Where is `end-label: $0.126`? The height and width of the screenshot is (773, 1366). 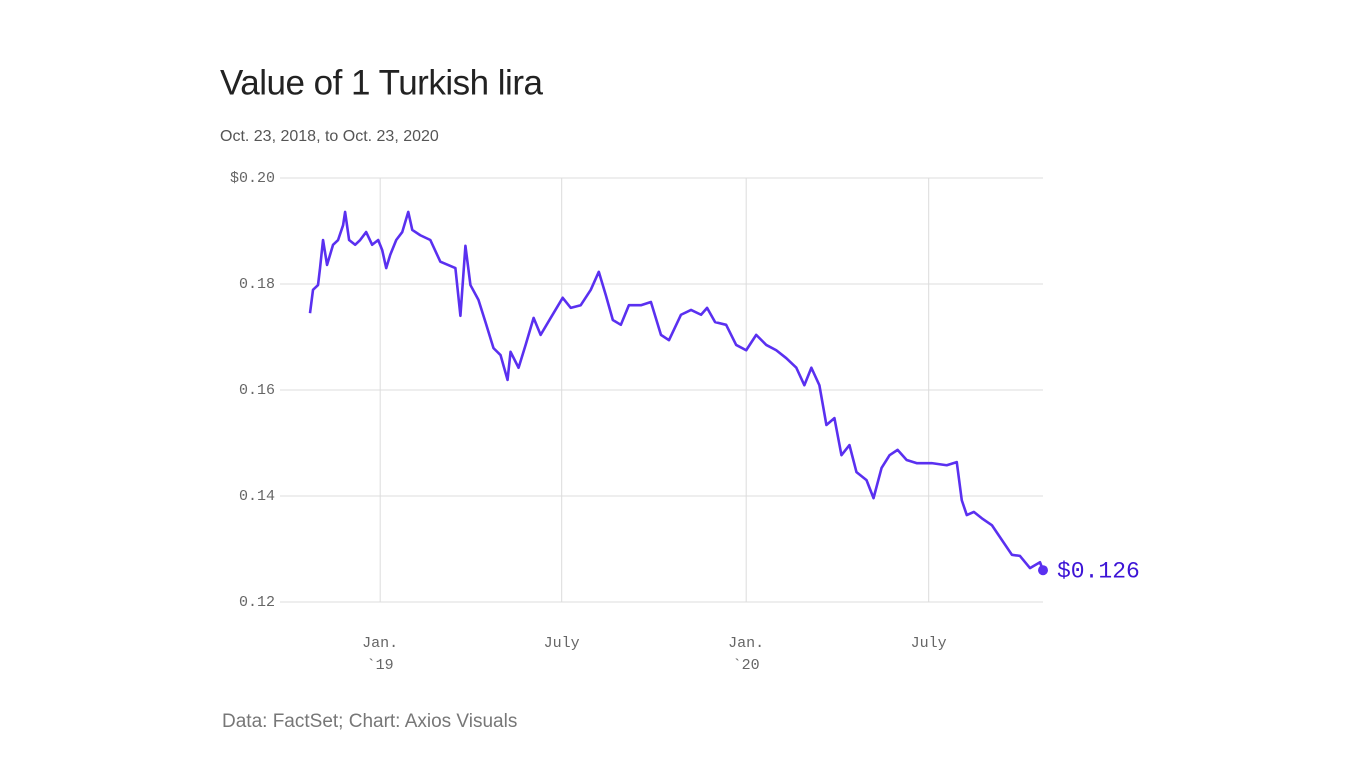 end-label: $0.126 is located at coordinates (1098, 571).